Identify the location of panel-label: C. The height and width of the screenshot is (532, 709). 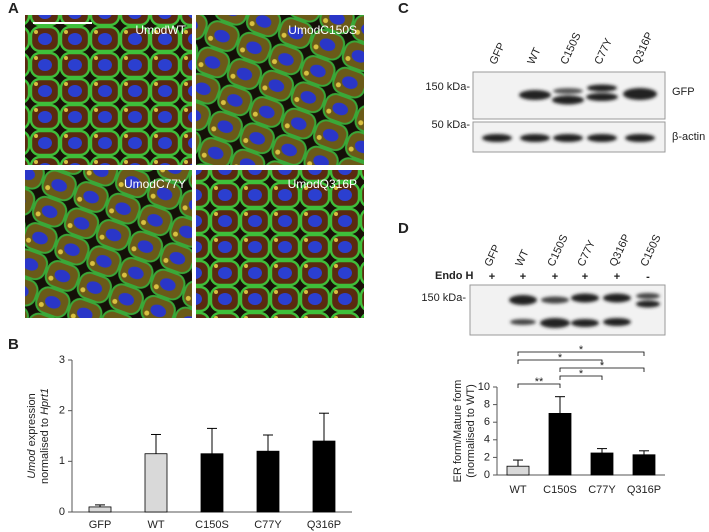
(403, 8).